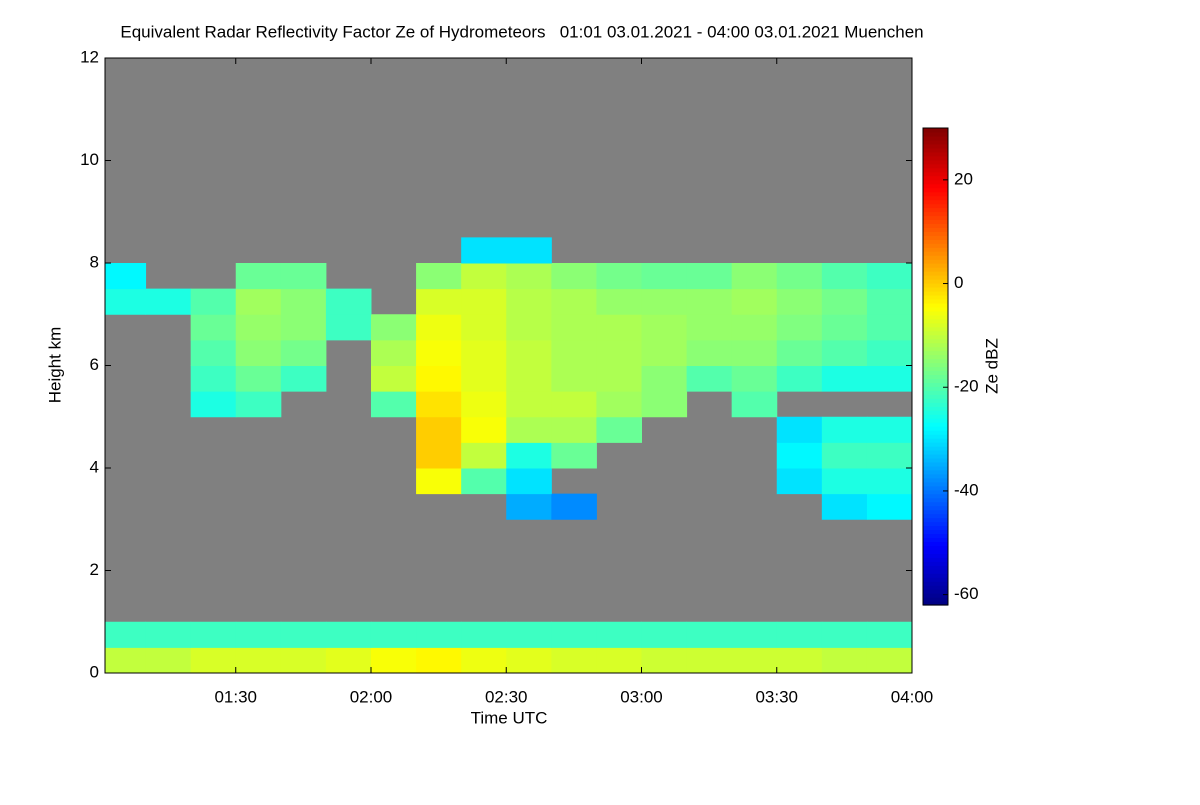 The width and height of the screenshot is (1200, 805). I want to click on colorbar-tick-label: -20, so click(966, 386).